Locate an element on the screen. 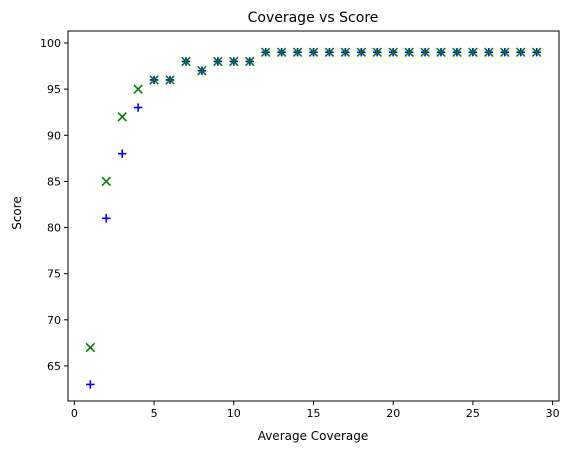 This screenshot has height=453, width=575. x-tick-label: 30 is located at coordinates (553, 413).